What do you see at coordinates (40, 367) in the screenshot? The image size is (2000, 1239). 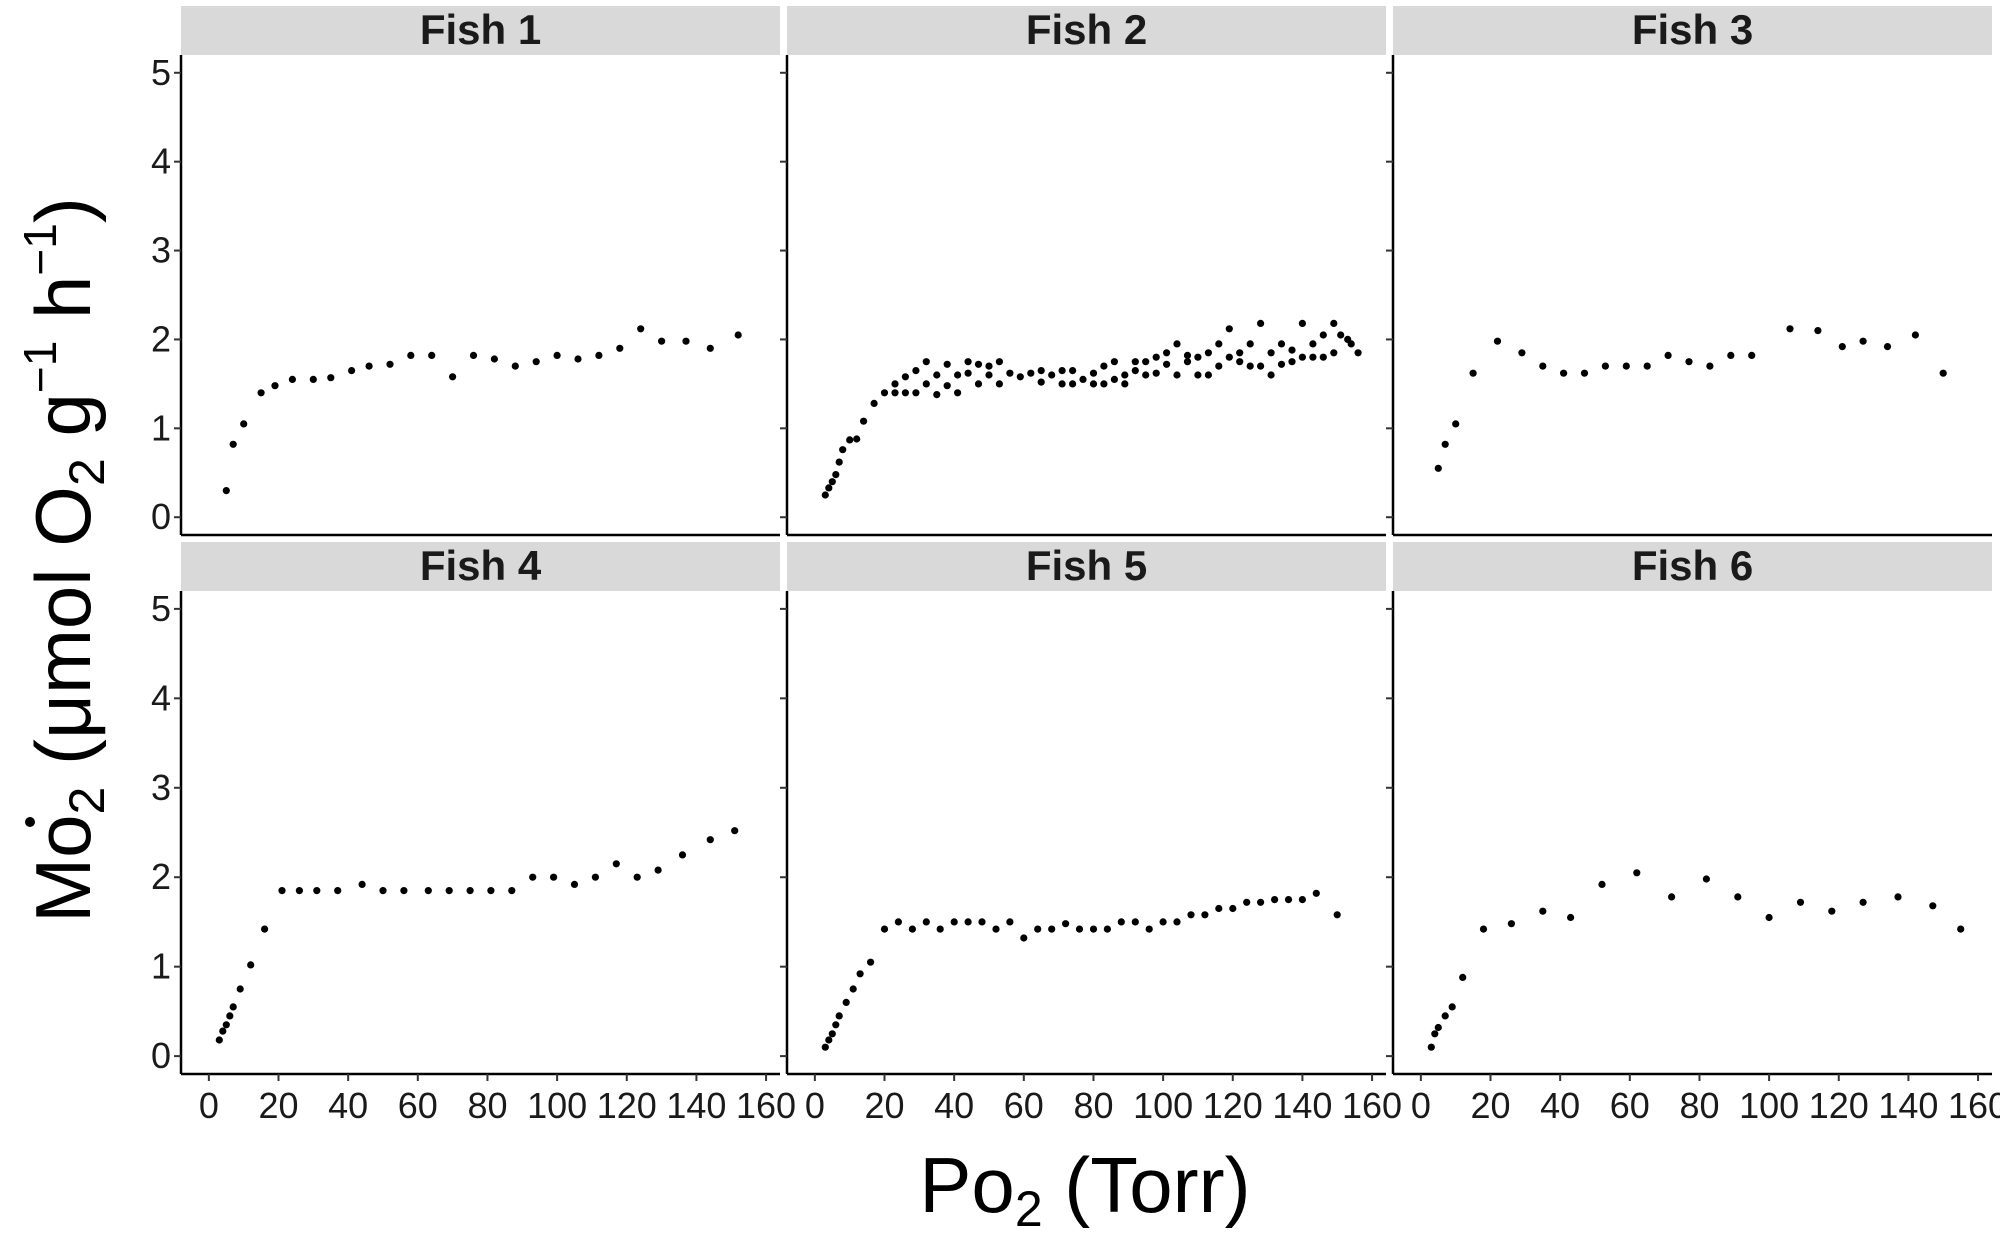 I see `y-axis-title-sup1: −1` at bounding box center [40, 367].